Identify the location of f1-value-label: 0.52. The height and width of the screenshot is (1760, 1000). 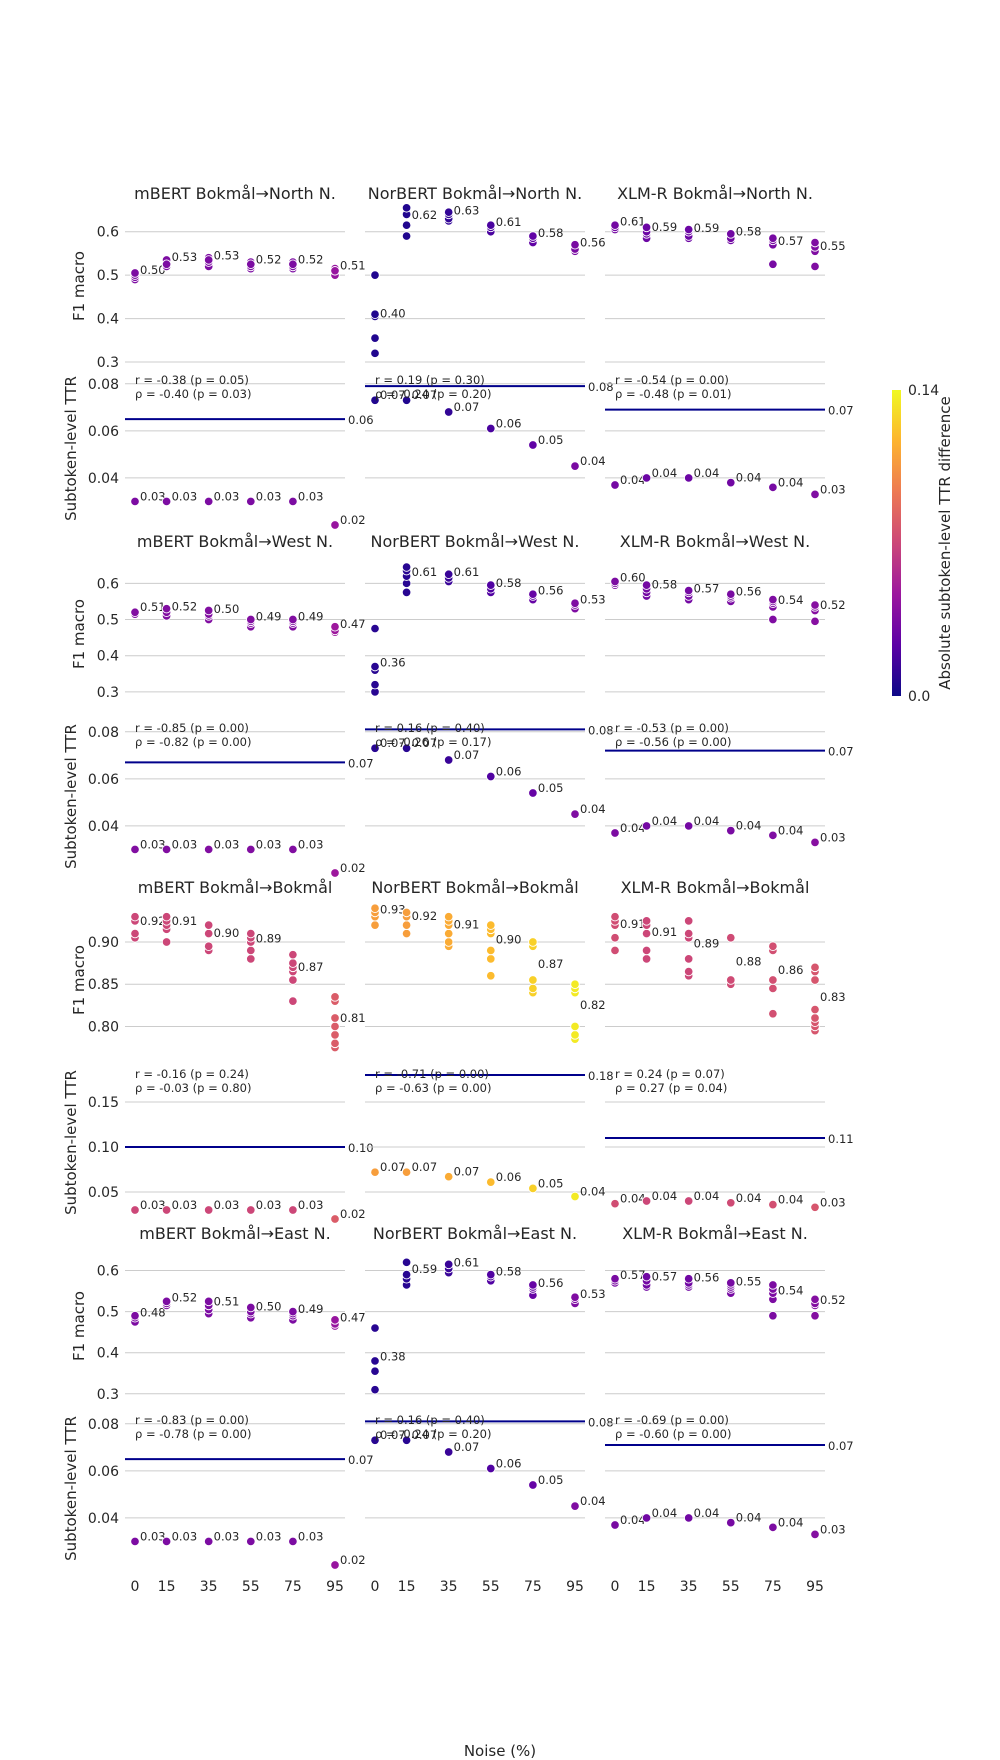
(311, 259).